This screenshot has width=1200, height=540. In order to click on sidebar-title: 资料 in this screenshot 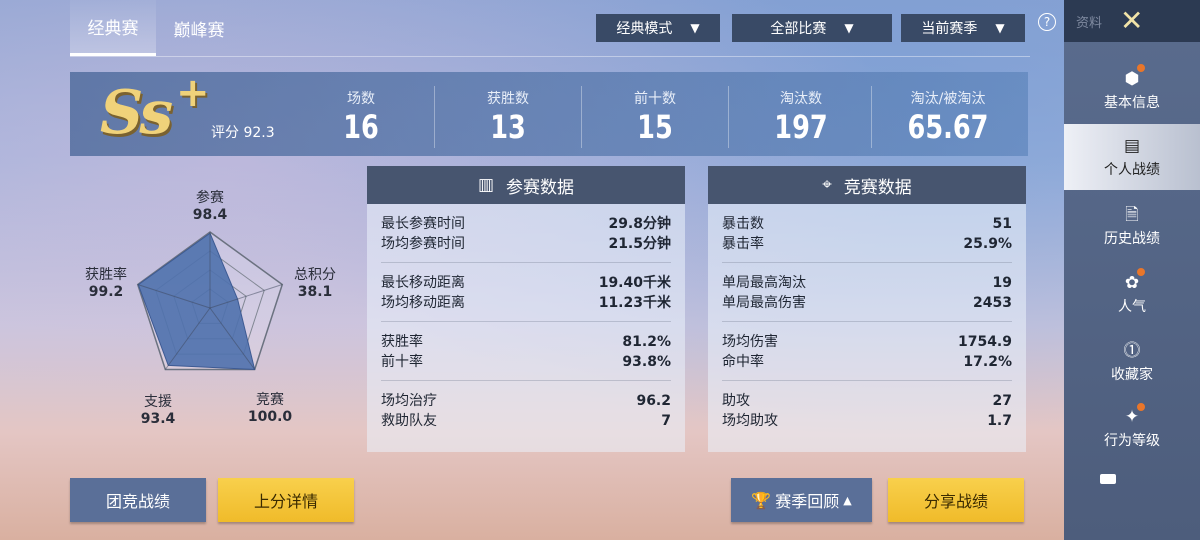, I will do `click(1089, 23)`.